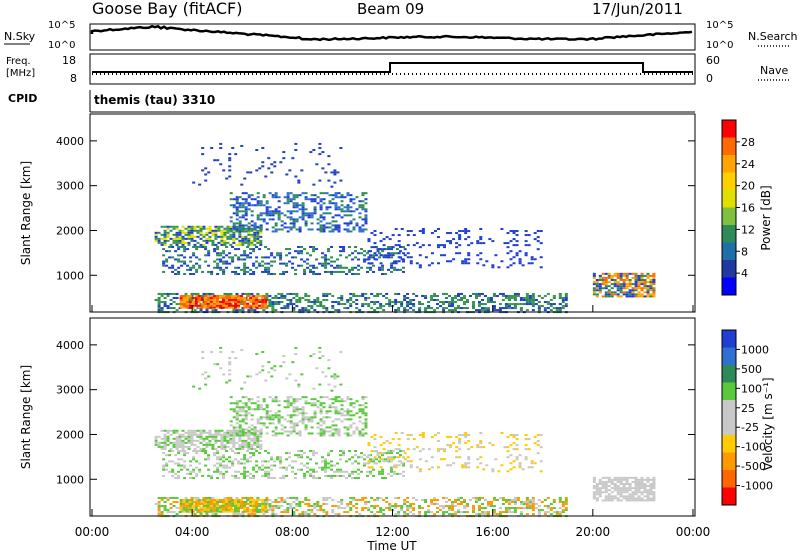  I want to click on time-axis-label: Time UT, so click(391, 546).